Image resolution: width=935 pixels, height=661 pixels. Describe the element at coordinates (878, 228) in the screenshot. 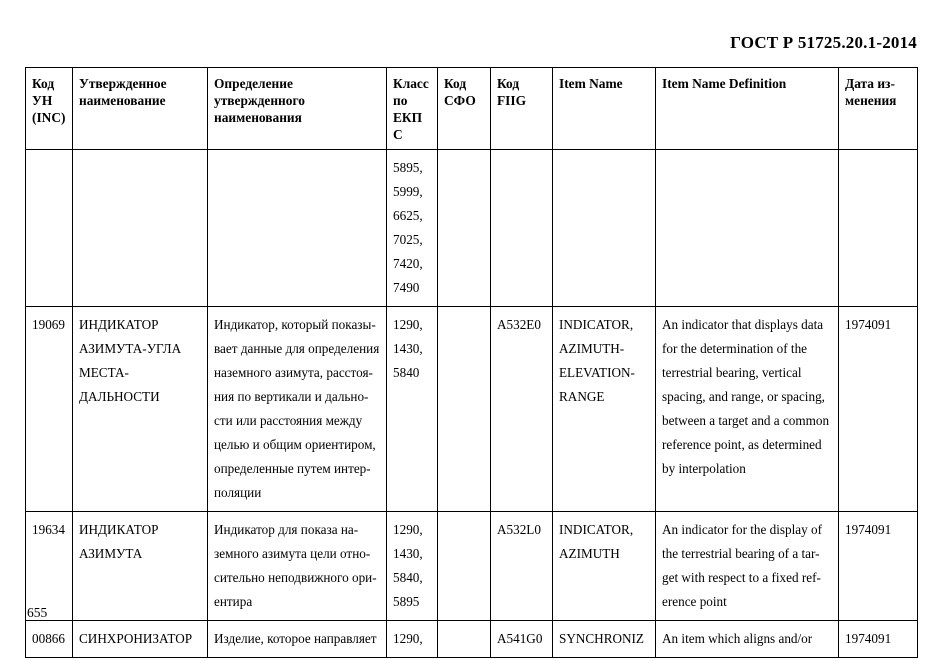

I see `cell-change-date` at that location.